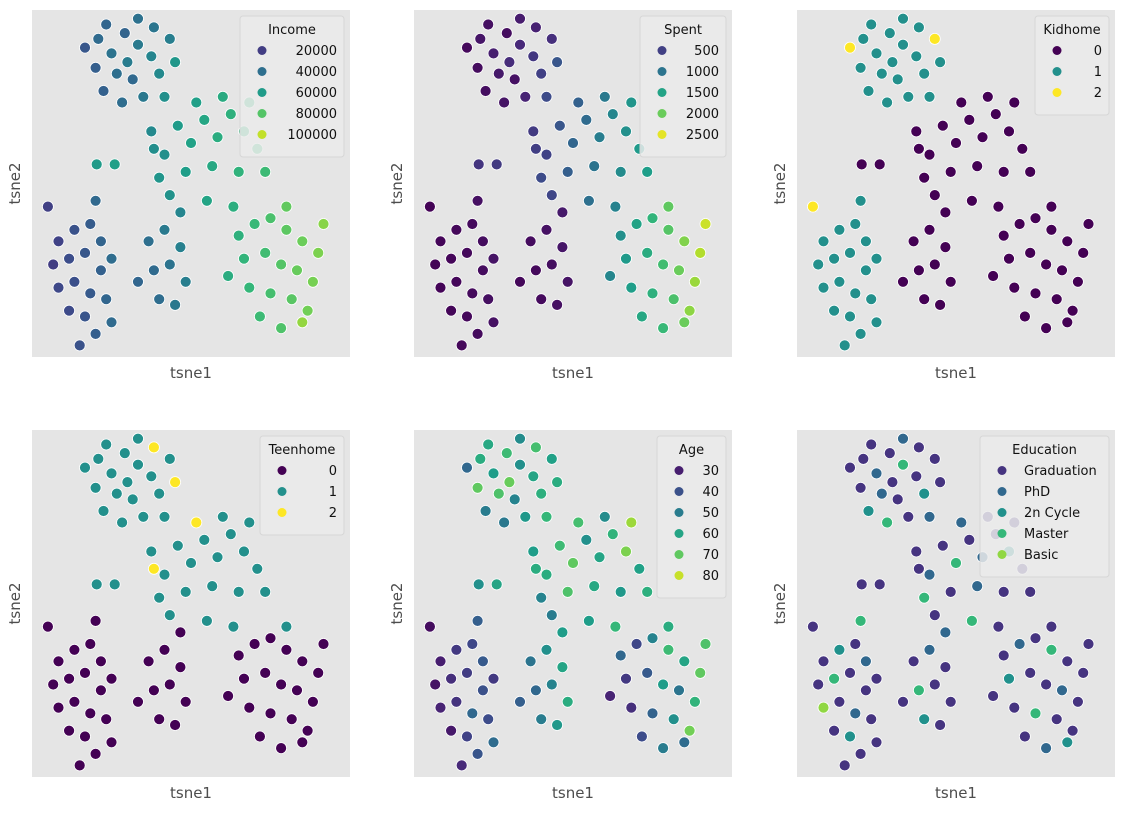 The width and height of the screenshot is (1125, 814). I want to click on legend-label: 0, so click(333, 471).